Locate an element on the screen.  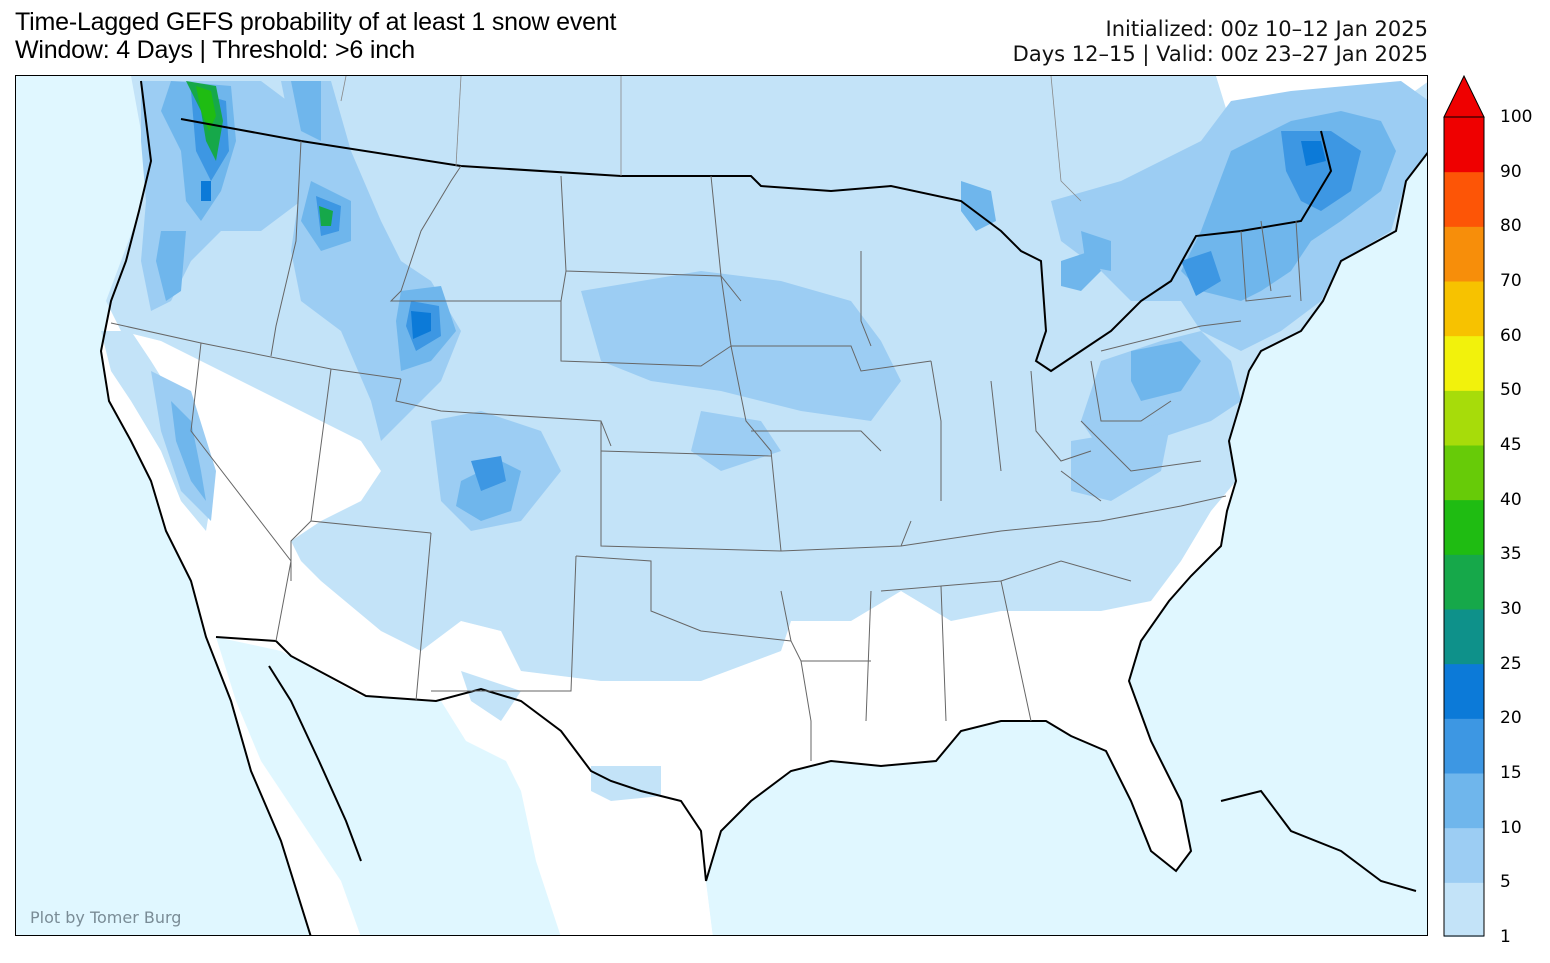
colorbar-tick-label: 80 is located at coordinates (1511, 226).